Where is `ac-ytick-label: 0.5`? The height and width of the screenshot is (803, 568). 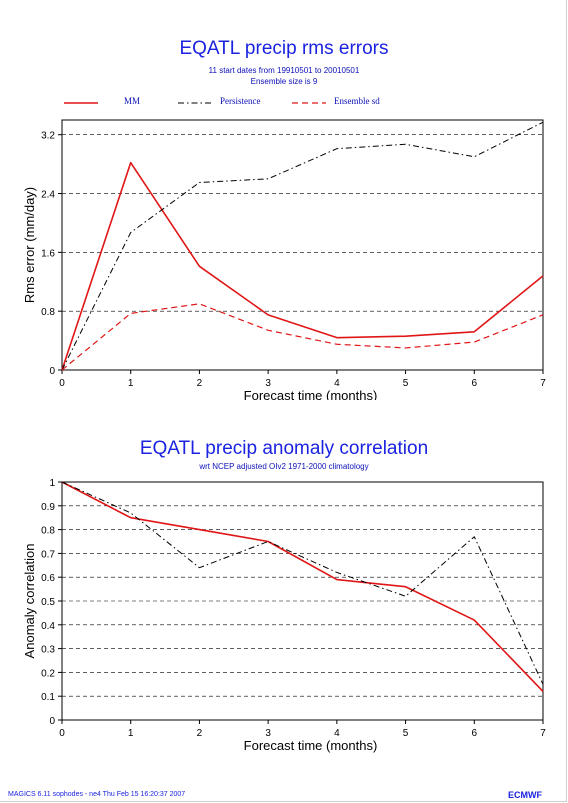
ac-ytick-label: 0.5 is located at coordinates (48, 602).